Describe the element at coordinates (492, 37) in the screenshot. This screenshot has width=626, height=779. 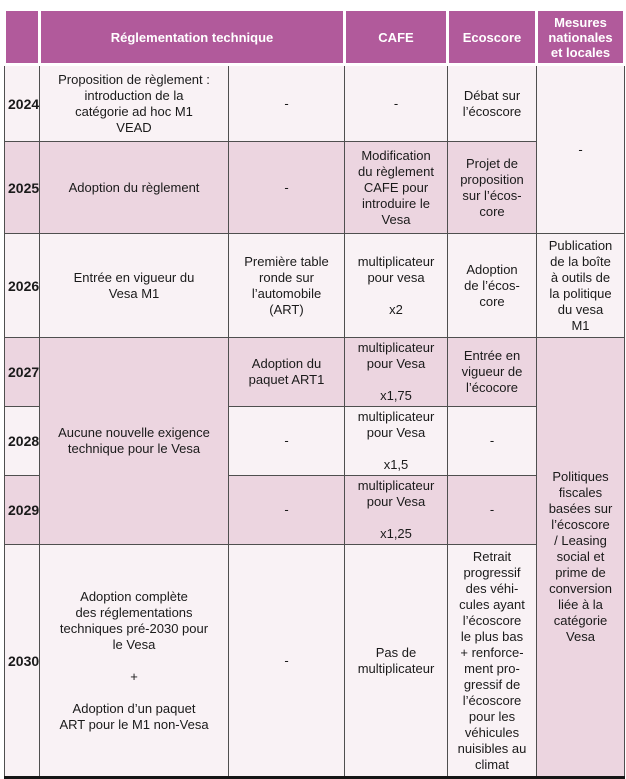
I see `header-ecoscore: Ecoscore` at that location.